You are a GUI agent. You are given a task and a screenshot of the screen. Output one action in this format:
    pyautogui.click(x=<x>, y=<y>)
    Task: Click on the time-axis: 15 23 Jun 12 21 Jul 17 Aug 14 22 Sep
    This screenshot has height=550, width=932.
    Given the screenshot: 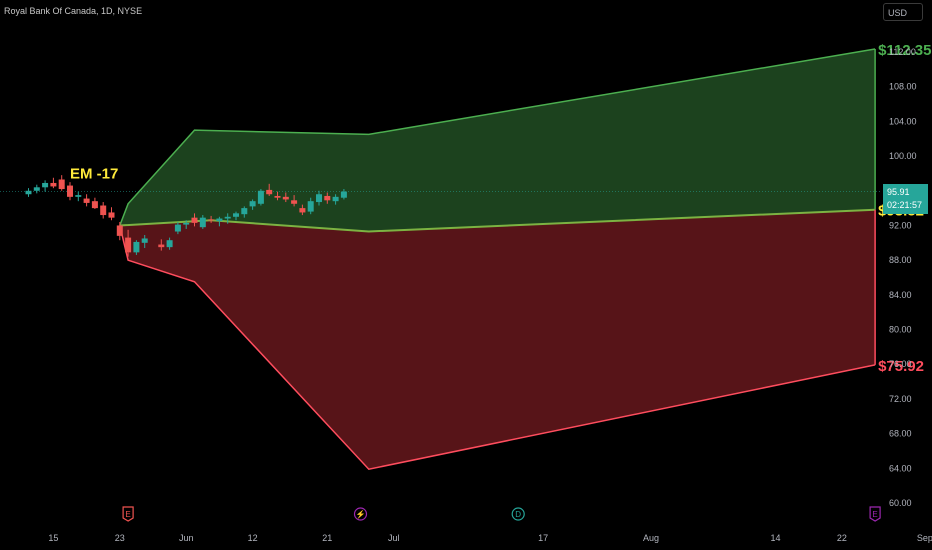 What is the action you would take?
    pyautogui.click(x=490, y=538)
    